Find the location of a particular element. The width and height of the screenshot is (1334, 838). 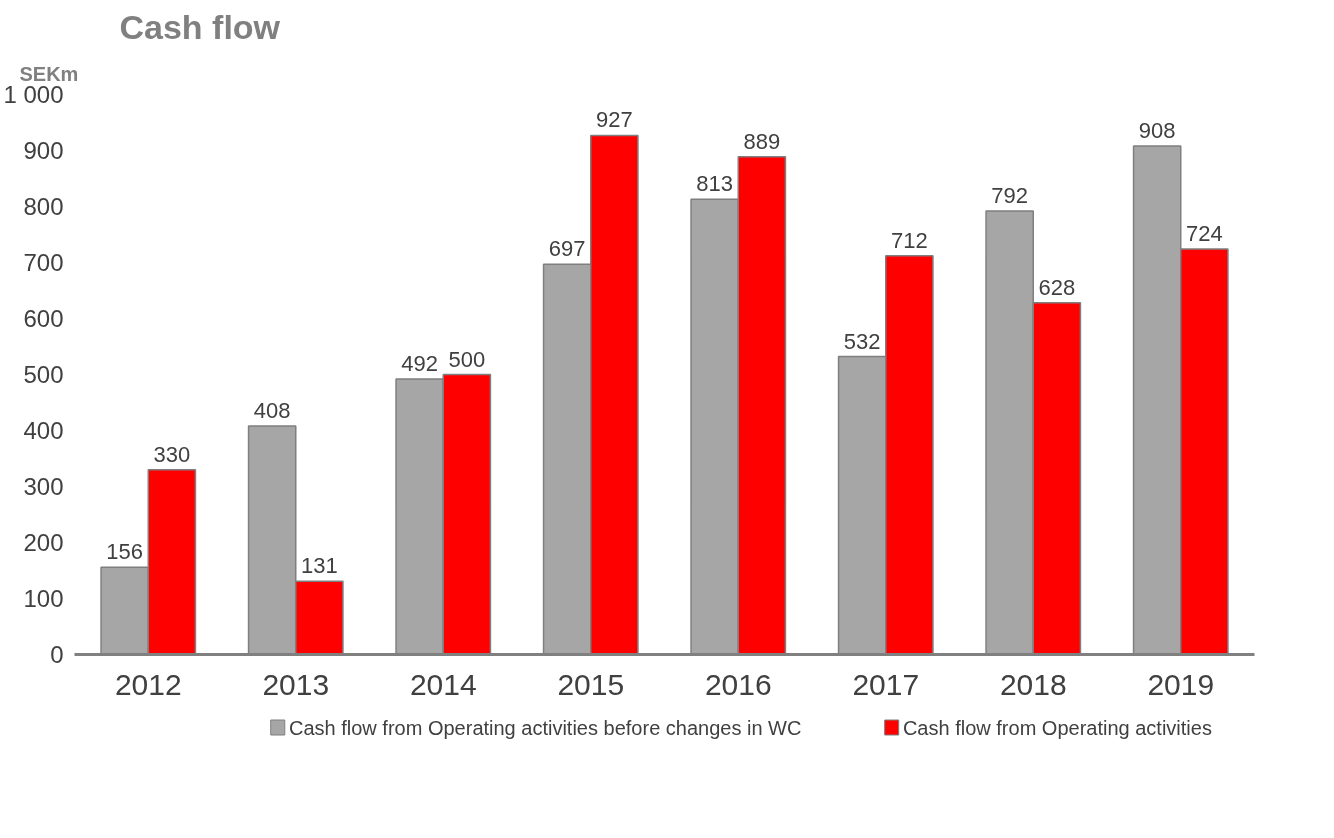

data-label: 492 is located at coordinates (420, 363).